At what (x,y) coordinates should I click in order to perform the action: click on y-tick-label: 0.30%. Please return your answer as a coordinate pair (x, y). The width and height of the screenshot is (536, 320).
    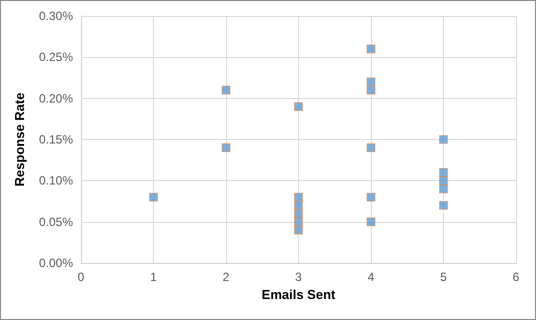
    Looking at the image, I should click on (56, 16).